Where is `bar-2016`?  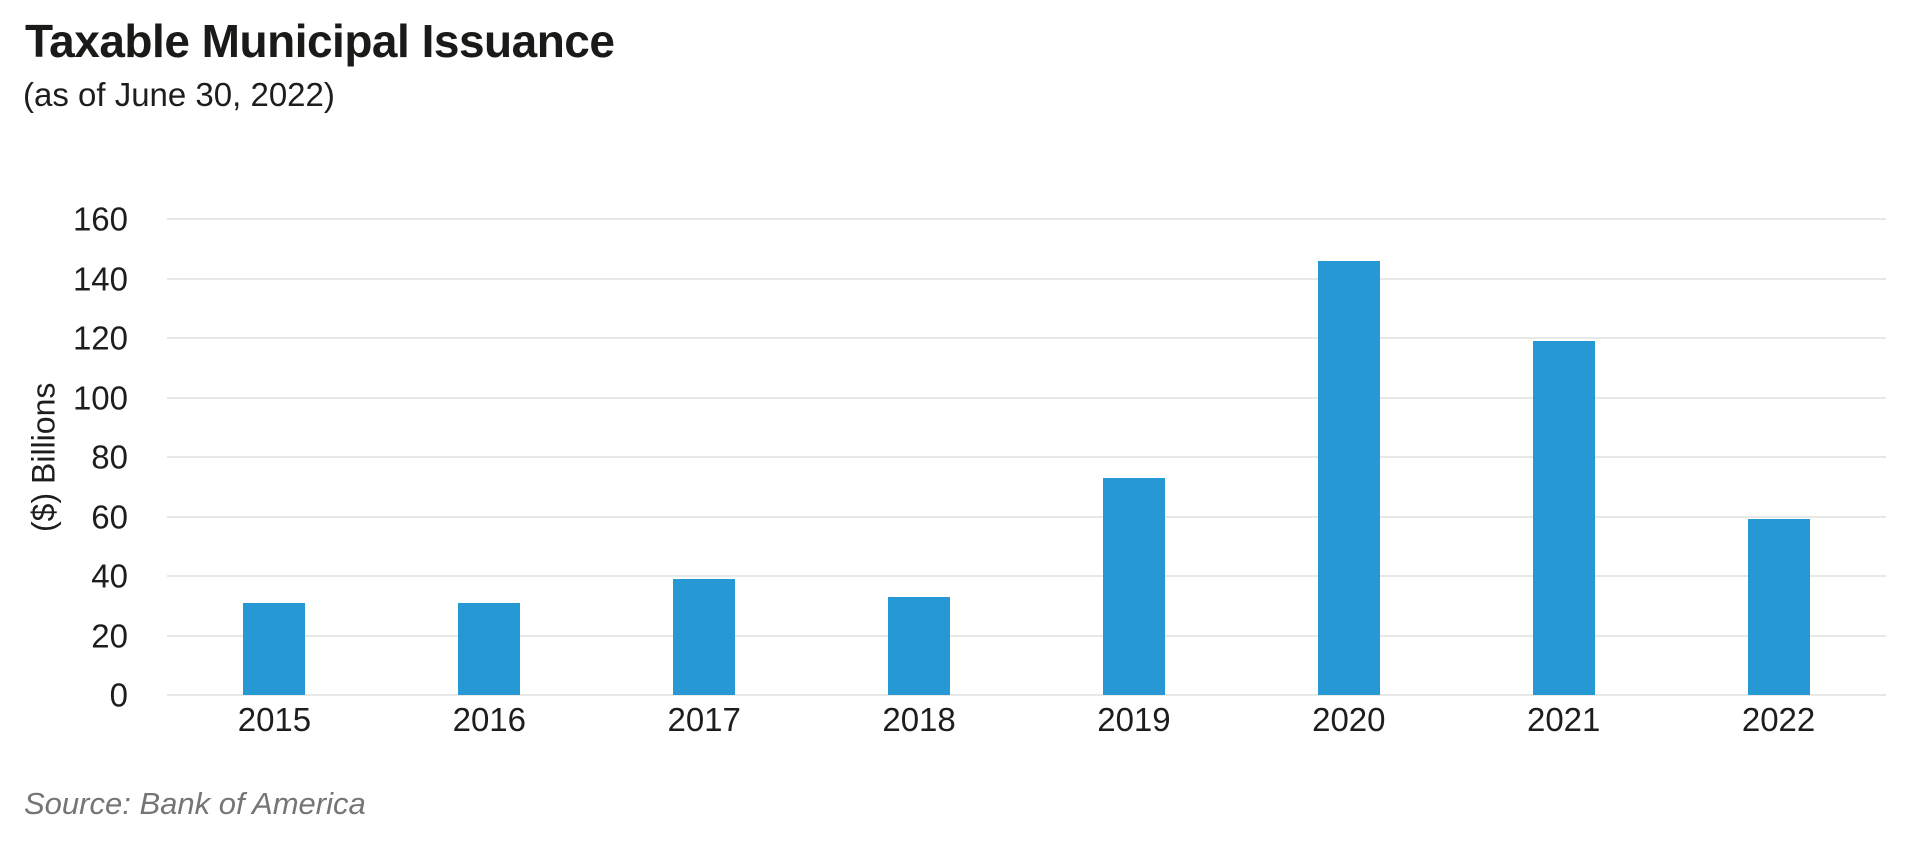
bar-2016 is located at coordinates (489, 648).